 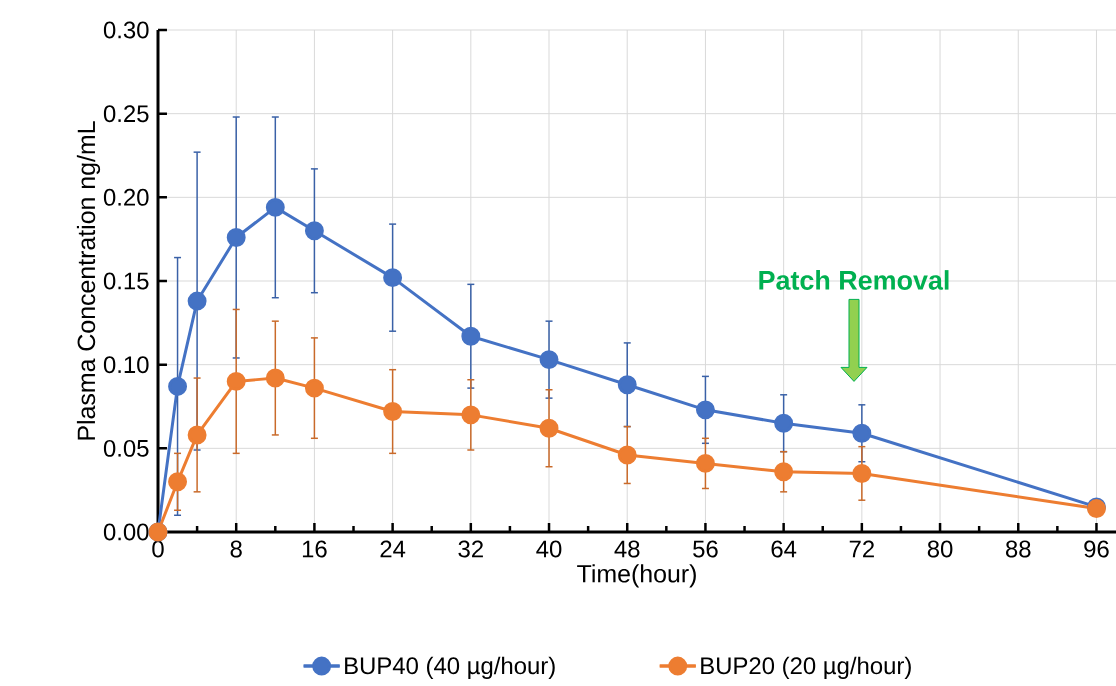 I want to click on x-tick-label: 0, so click(x=158, y=549).